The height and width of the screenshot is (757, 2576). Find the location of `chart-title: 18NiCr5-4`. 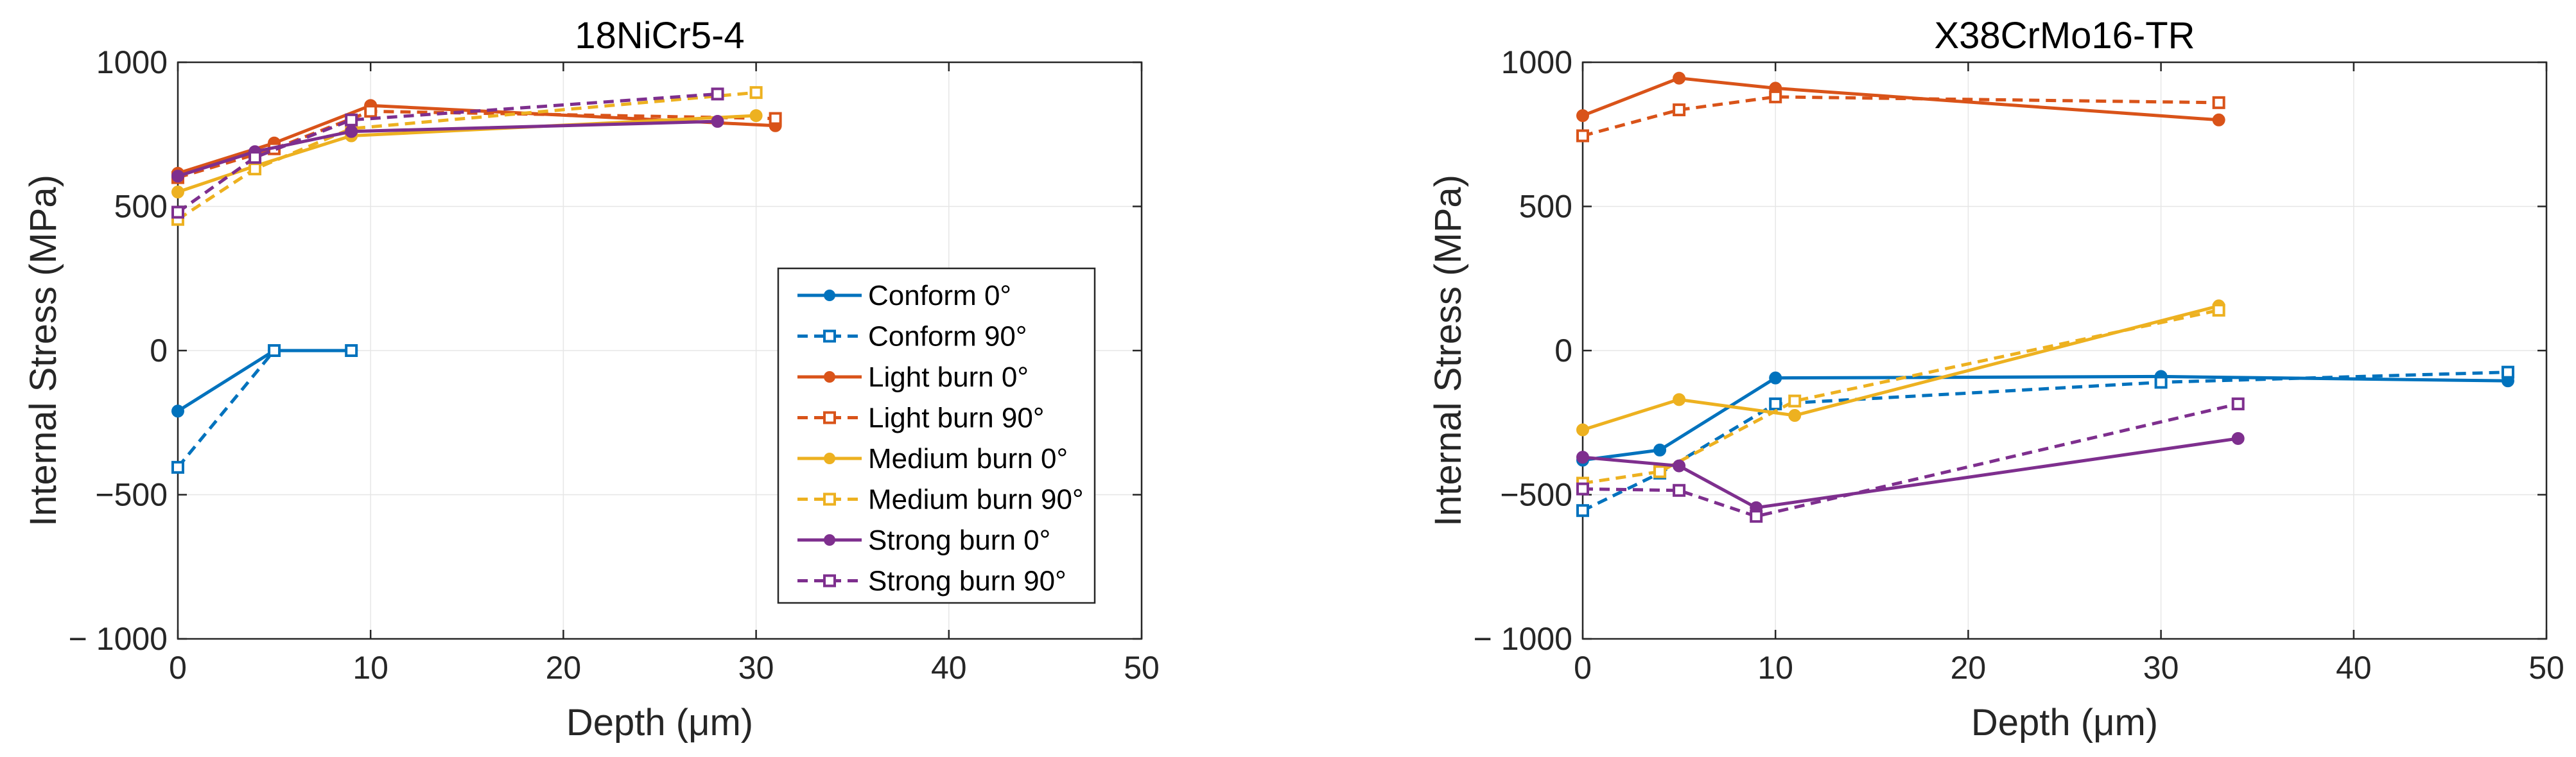

chart-title: 18NiCr5-4 is located at coordinates (659, 36).